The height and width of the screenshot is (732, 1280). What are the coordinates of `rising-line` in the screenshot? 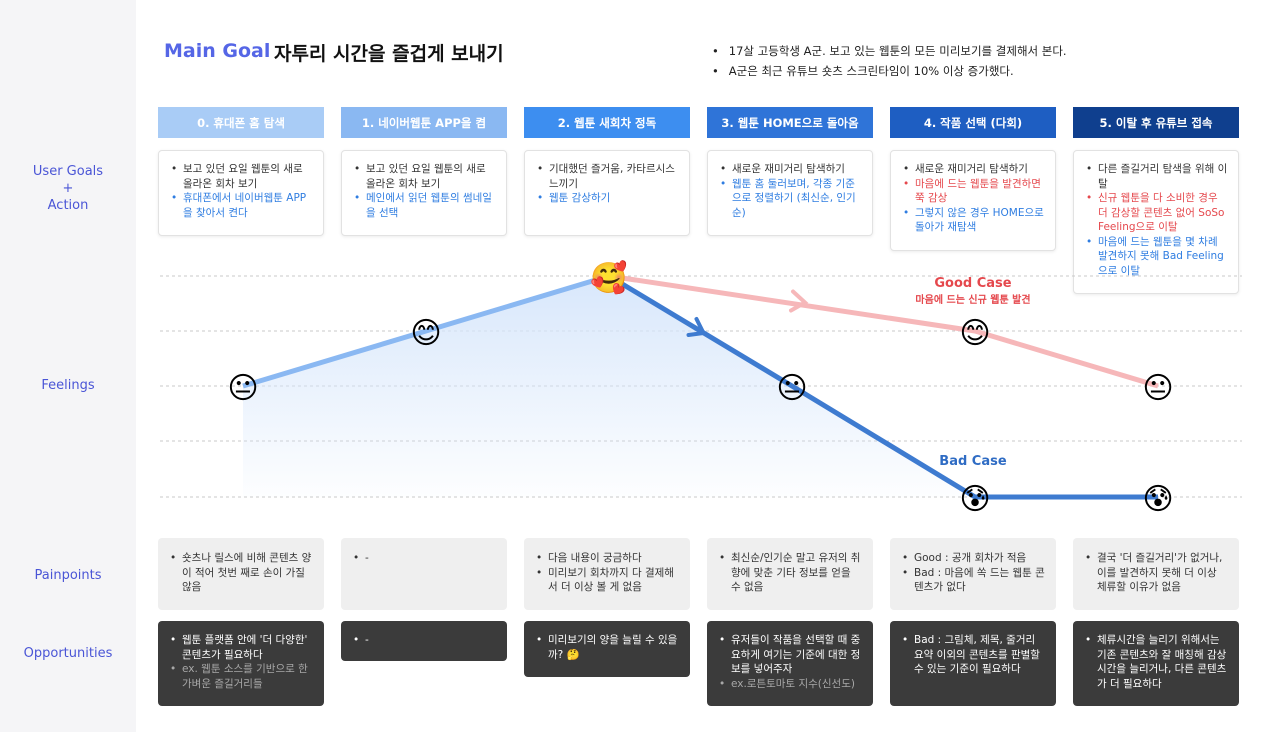 It's located at (426, 331).